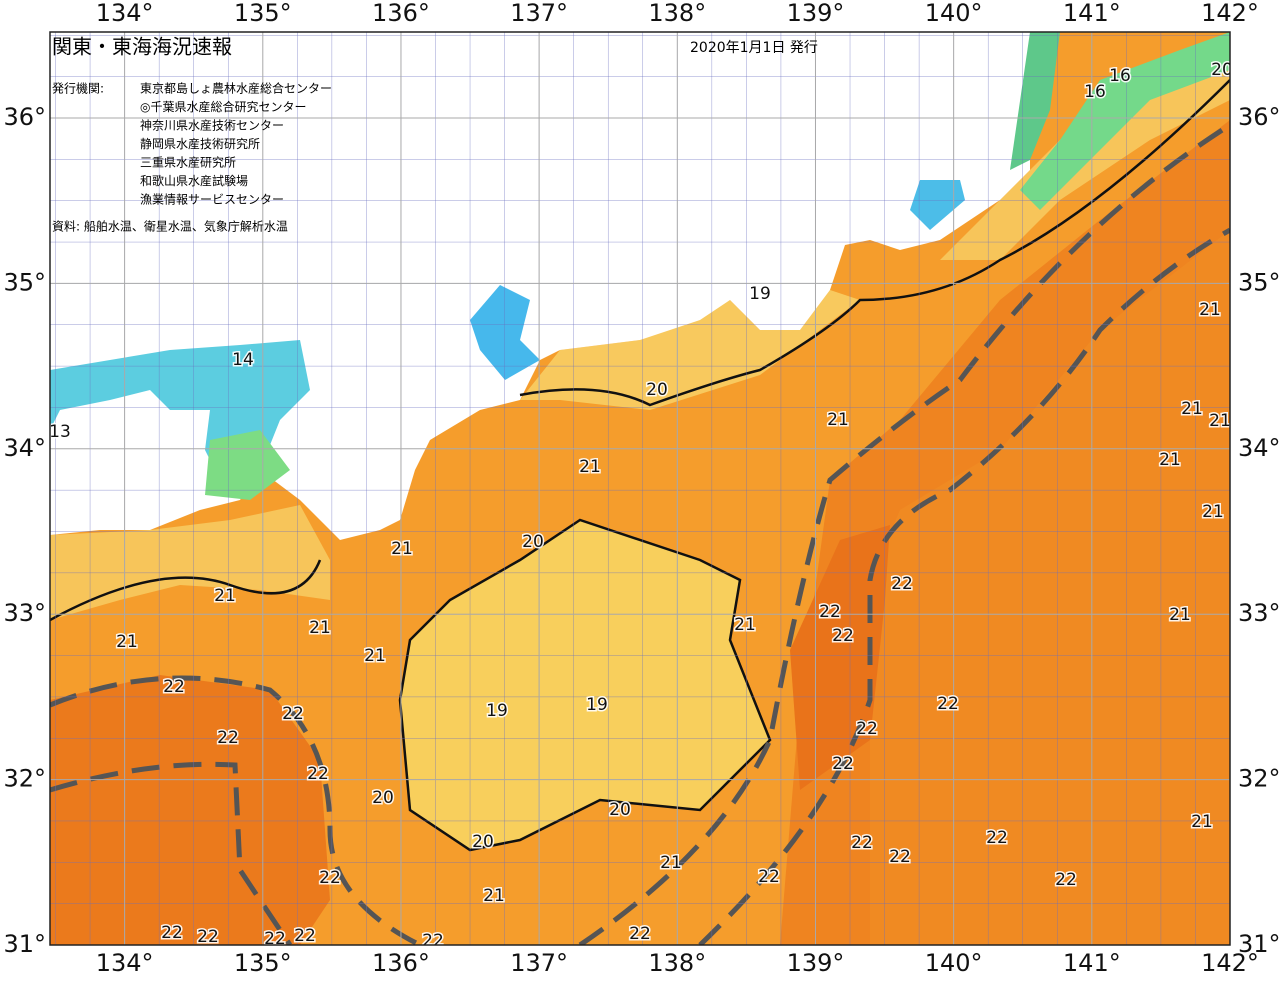  What do you see at coordinates (24, 117) in the screenshot?
I see `lat-label: 36°` at bounding box center [24, 117].